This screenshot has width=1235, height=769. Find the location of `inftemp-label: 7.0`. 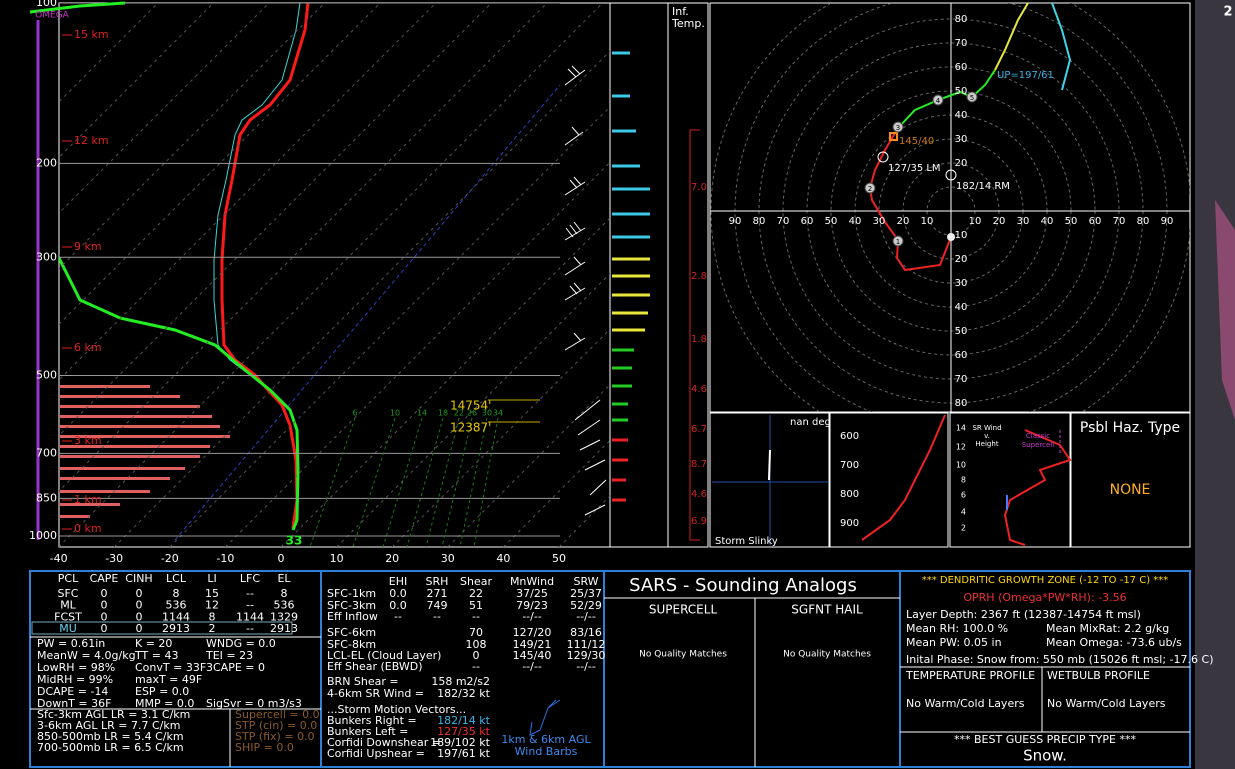

inftemp-label: 7.0 is located at coordinates (699, 187).